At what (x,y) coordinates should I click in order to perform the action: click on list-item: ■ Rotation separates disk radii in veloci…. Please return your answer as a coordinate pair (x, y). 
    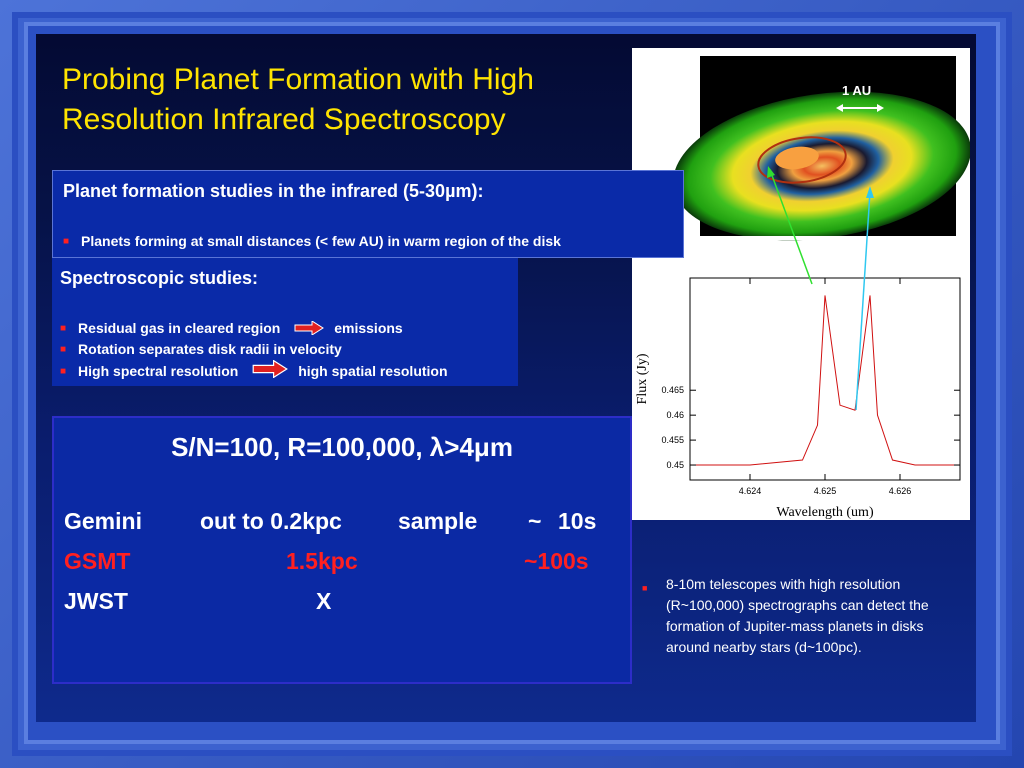
    Looking at the image, I should click on (254, 349).